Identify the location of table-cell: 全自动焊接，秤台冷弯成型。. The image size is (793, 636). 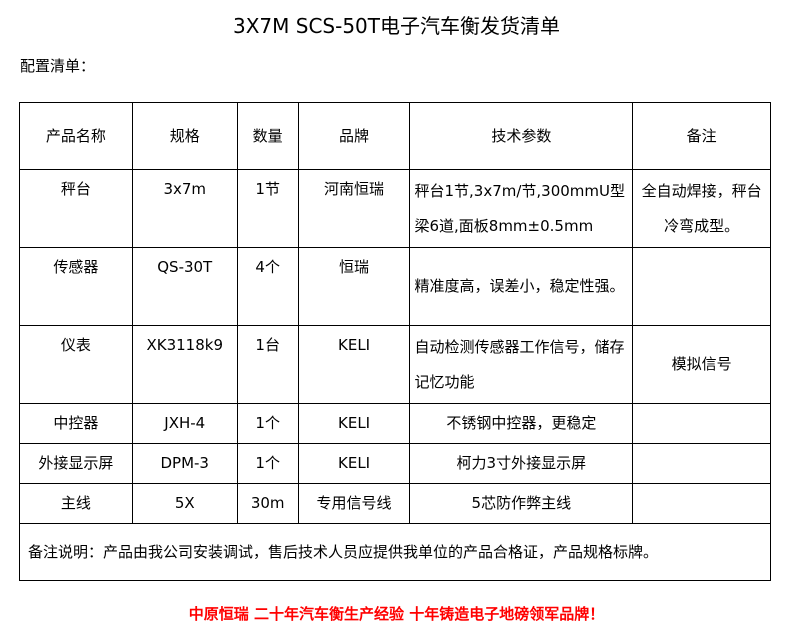
(701, 208).